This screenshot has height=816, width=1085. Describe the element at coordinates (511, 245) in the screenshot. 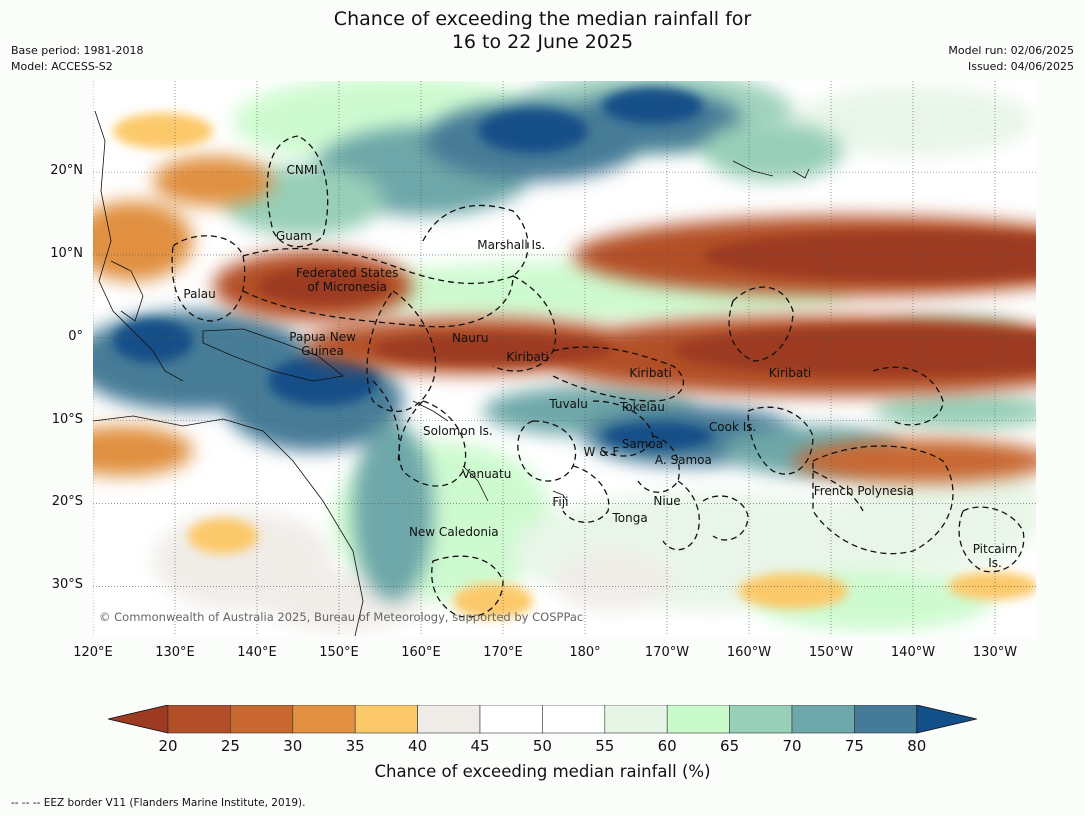

I see `region-label-2: Marshall Is.` at that location.